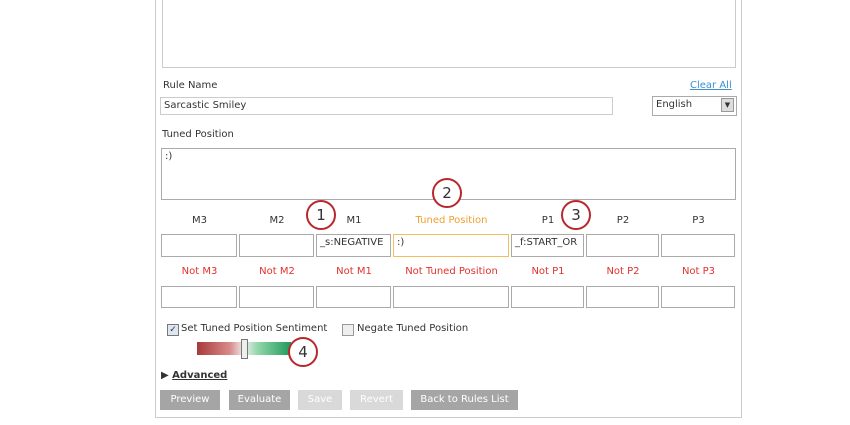 This screenshot has width=850, height=425. What do you see at coordinates (674, 104) in the screenshot?
I see `language-value: English` at bounding box center [674, 104].